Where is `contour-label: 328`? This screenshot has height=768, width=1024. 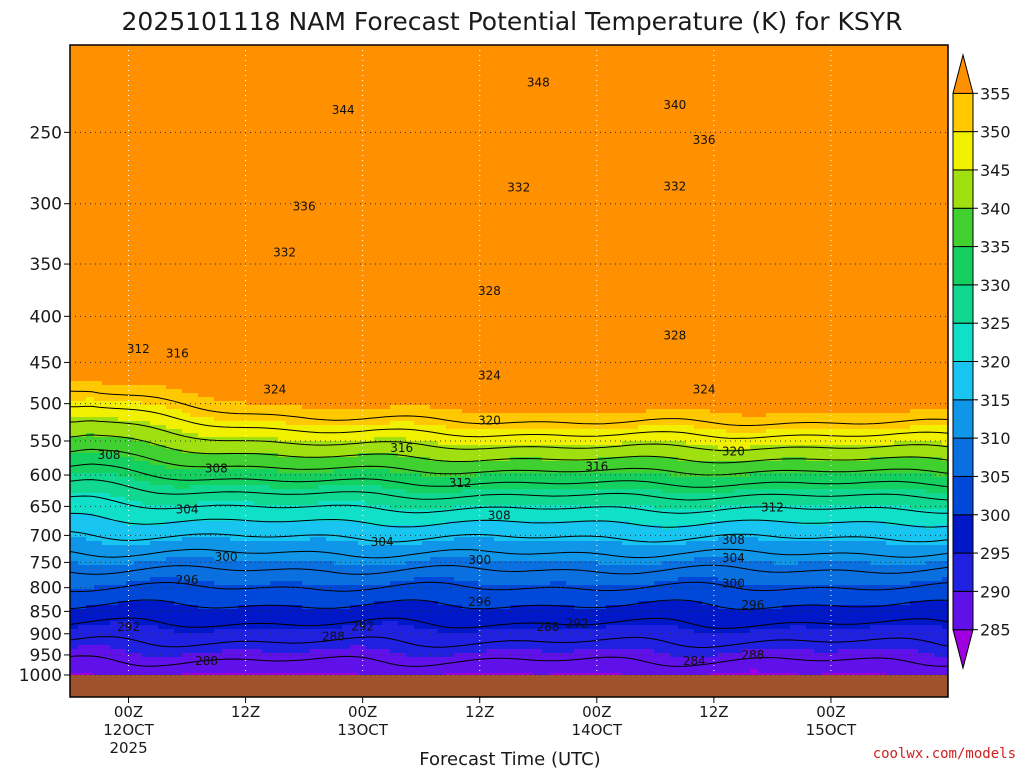
contour-label: 328 is located at coordinates (674, 335).